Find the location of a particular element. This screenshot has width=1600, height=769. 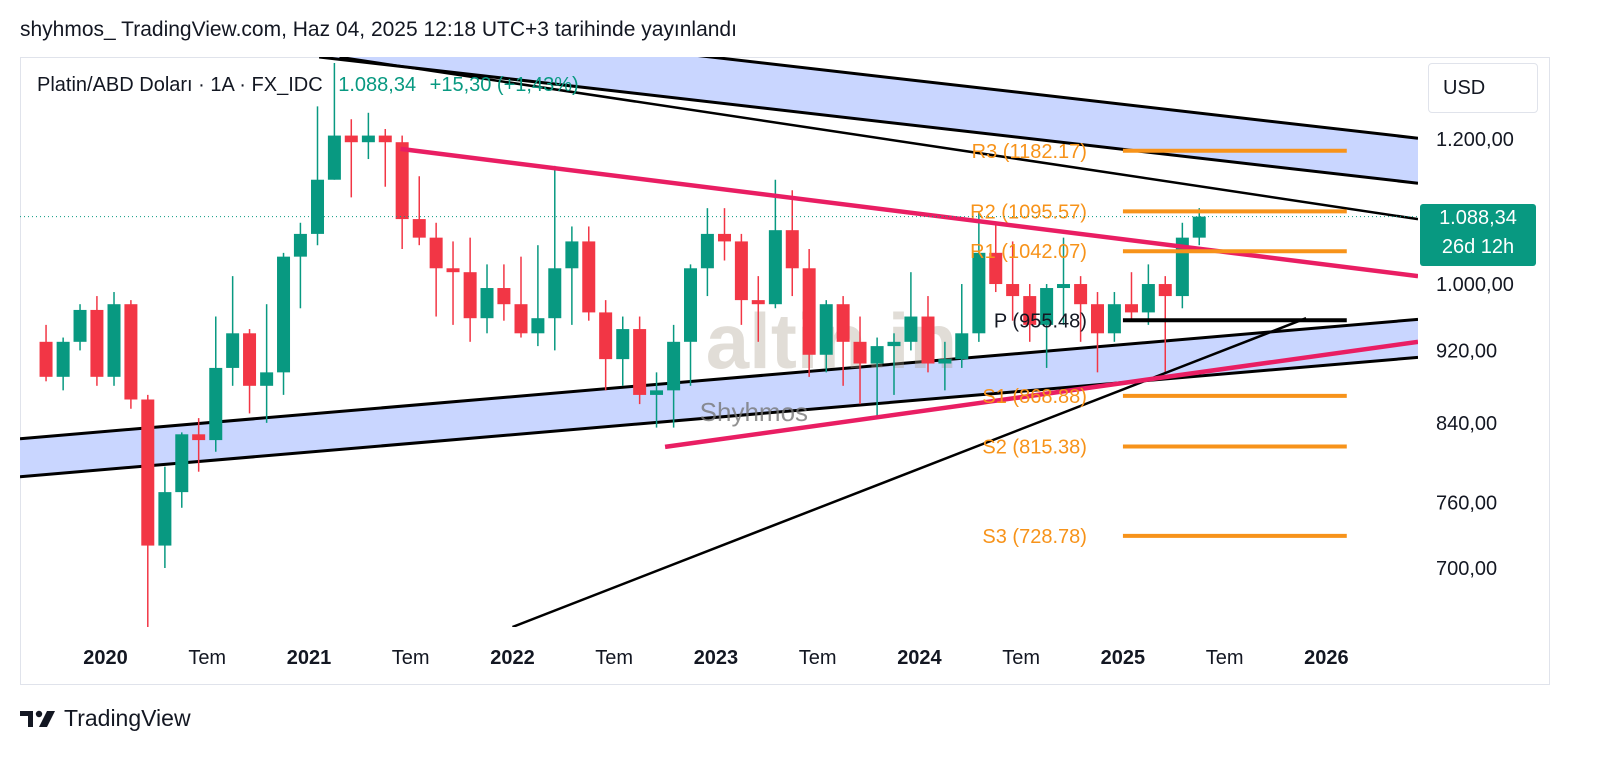

price-axis-label: 1.000,00 is located at coordinates (1475, 285).